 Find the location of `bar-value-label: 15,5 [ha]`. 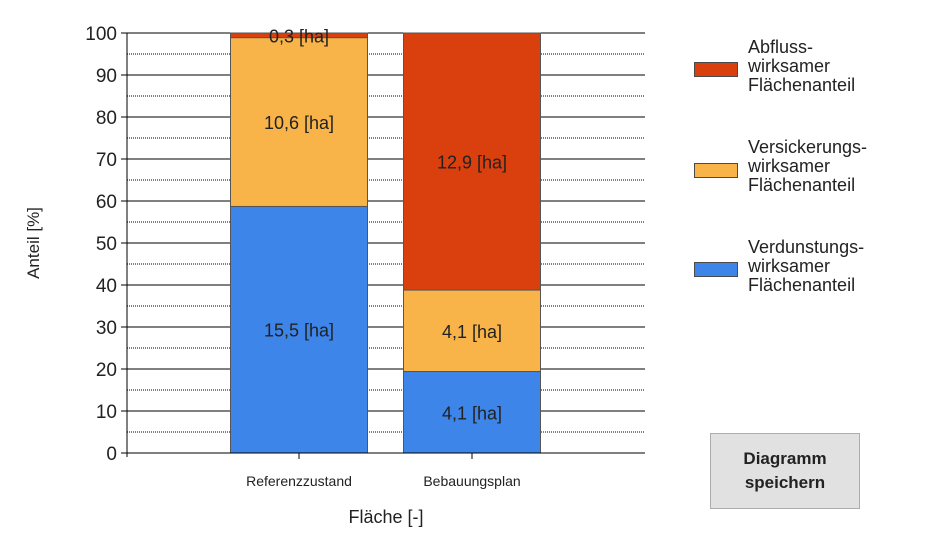

bar-value-label: 15,5 [ha] is located at coordinates (299, 331).